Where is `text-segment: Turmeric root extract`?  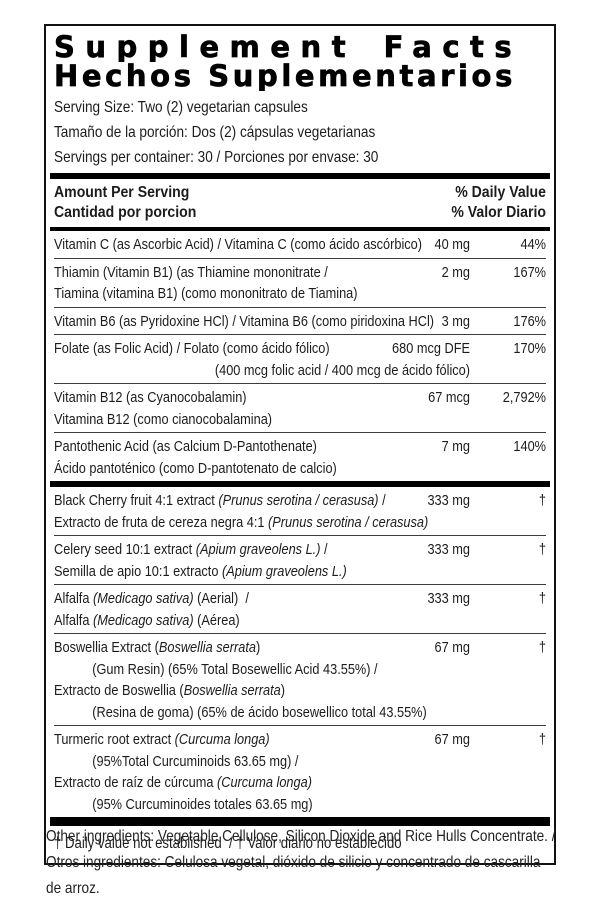 text-segment: Turmeric root extract is located at coordinates (114, 739).